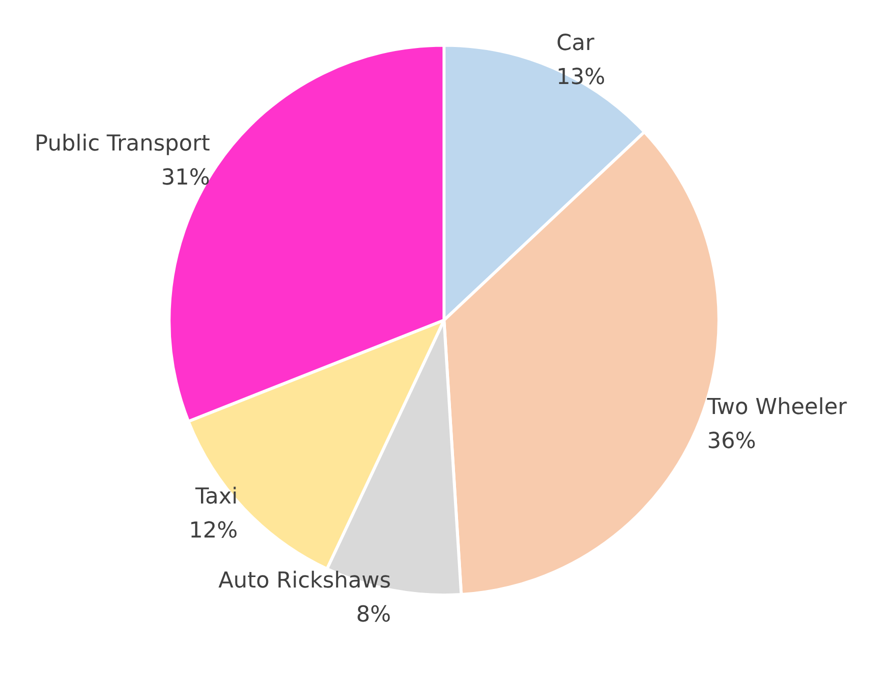  Describe the element at coordinates (731, 441) in the screenshot. I see `data-label: 36%` at that location.